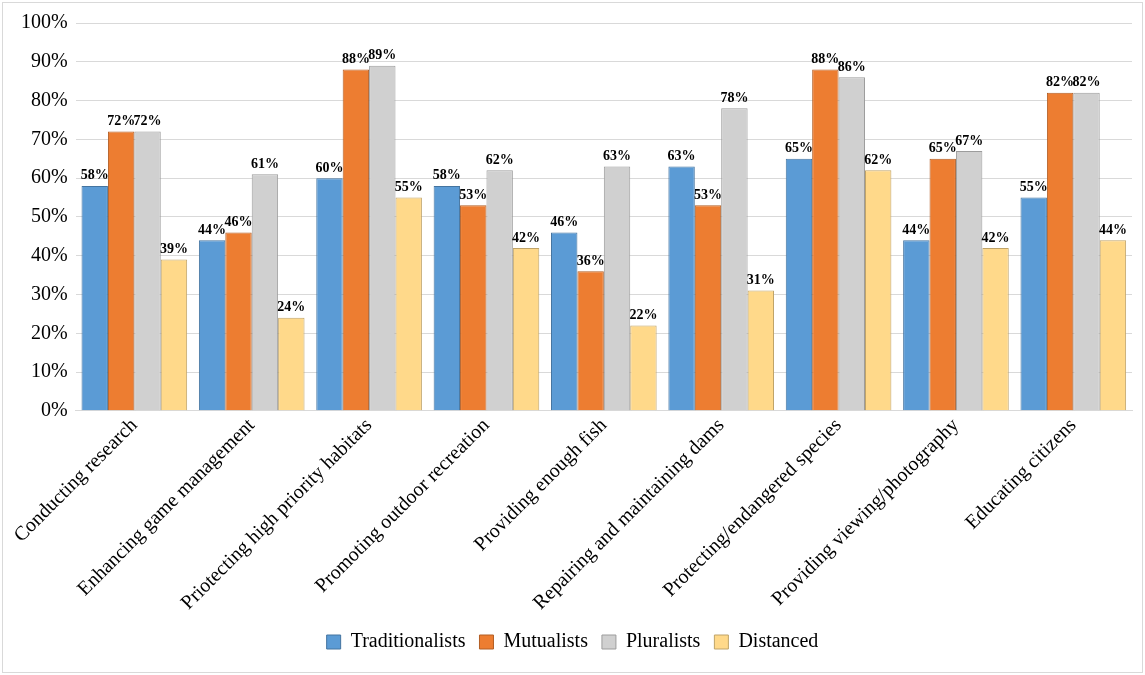 This screenshot has height=675, width=1145. Describe the element at coordinates (147, 121) in the screenshot. I see `data-label: 72%` at that location.